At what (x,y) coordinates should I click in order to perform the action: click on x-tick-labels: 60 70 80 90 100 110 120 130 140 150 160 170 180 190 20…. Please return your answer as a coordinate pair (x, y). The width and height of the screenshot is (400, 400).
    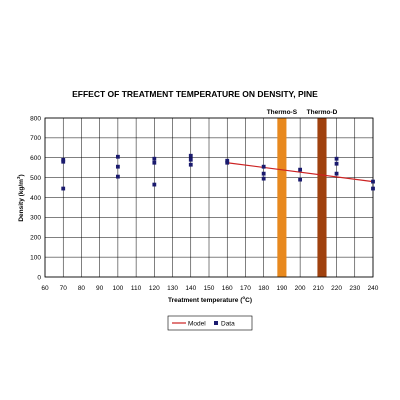
    Looking at the image, I should click on (209, 288).